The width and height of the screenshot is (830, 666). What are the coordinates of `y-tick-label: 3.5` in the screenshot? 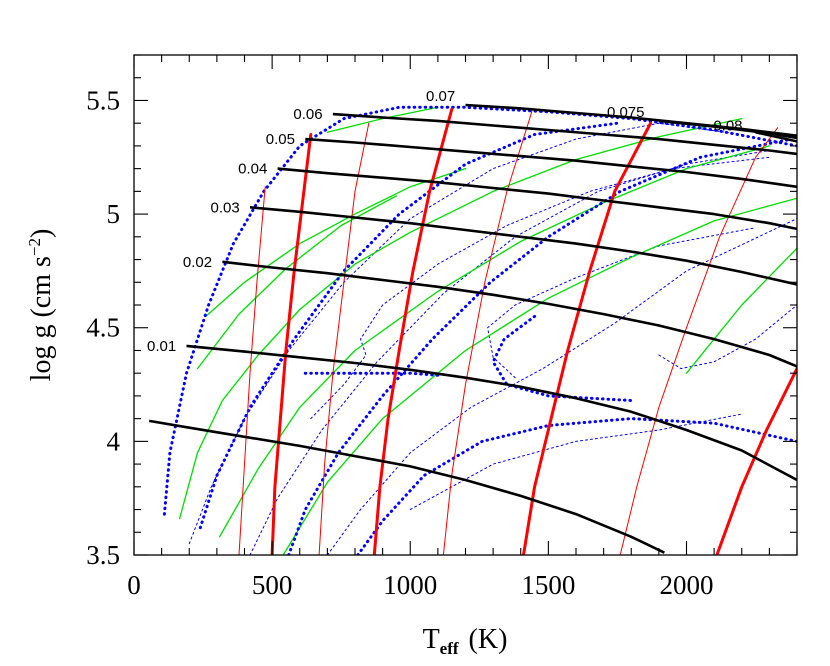 It's located at (103, 555).